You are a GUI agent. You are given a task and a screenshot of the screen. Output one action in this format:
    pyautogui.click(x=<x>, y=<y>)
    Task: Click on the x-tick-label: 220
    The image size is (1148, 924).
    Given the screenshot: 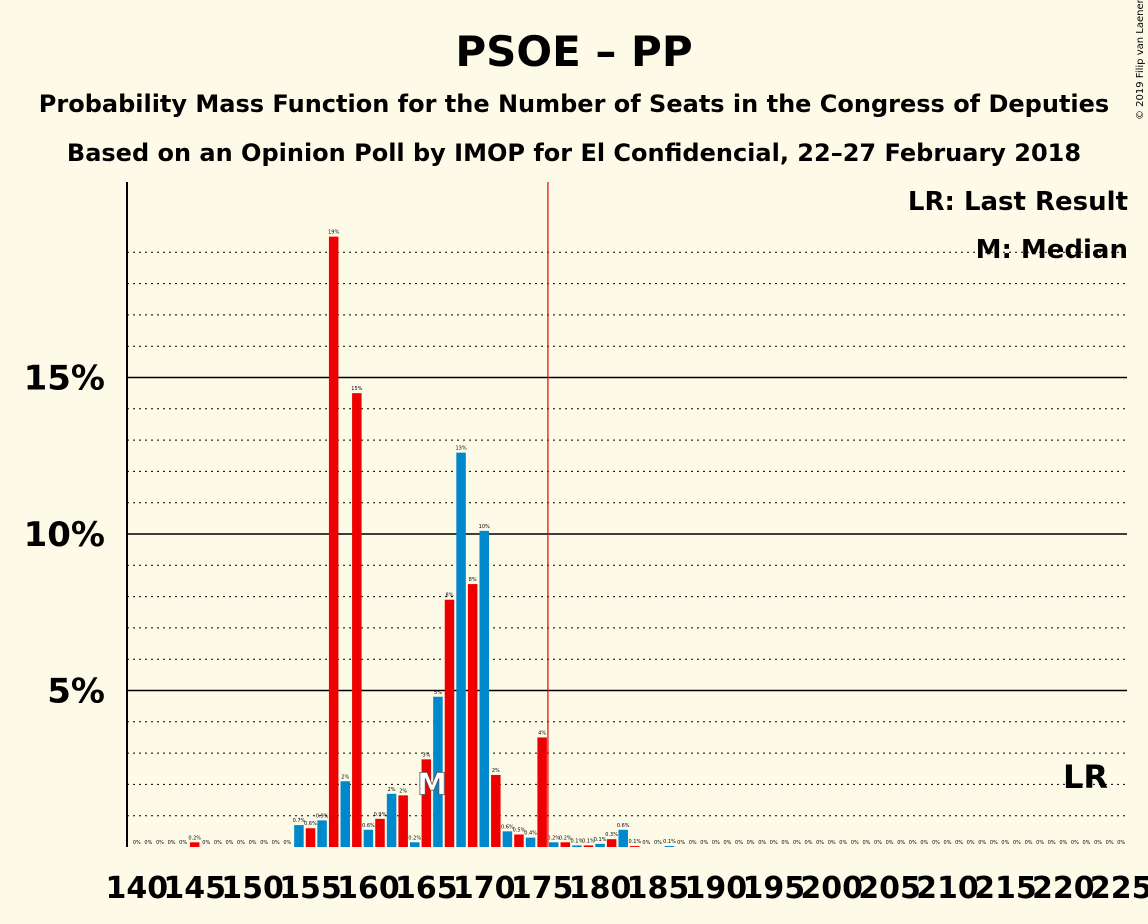 What is the action you would take?
    pyautogui.click(x=1063, y=888)
    